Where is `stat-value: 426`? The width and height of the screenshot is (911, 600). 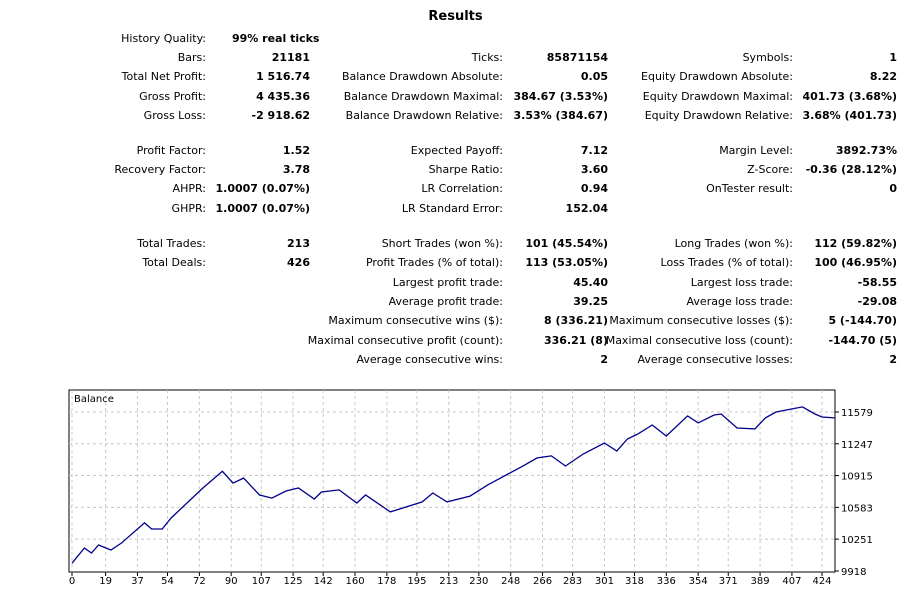
stat-value: 426 is located at coordinates (298, 262).